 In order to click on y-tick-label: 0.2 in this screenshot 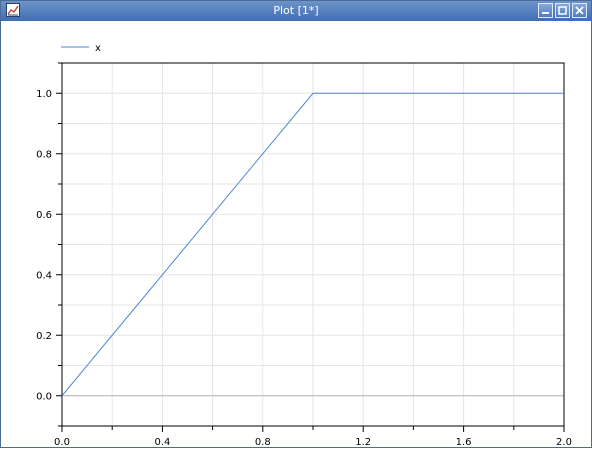, I will do `click(44, 336)`.